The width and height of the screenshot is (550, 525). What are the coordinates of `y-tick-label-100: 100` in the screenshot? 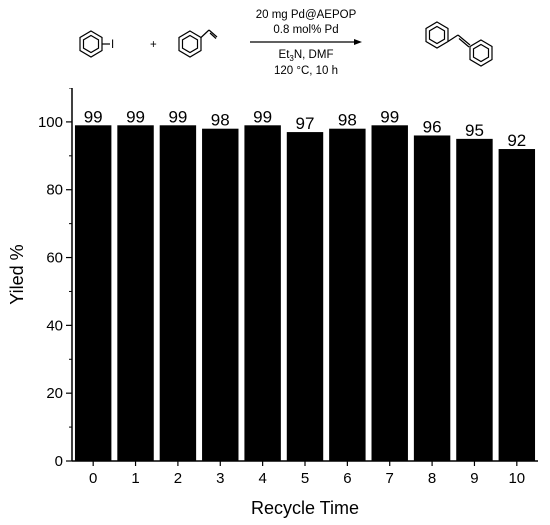 It's located at (50, 122).